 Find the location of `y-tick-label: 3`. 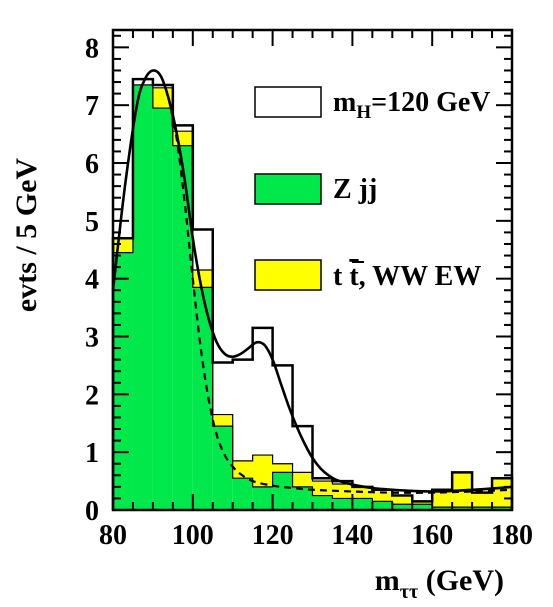

y-tick-label: 3 is located at coordinates (92, 338).